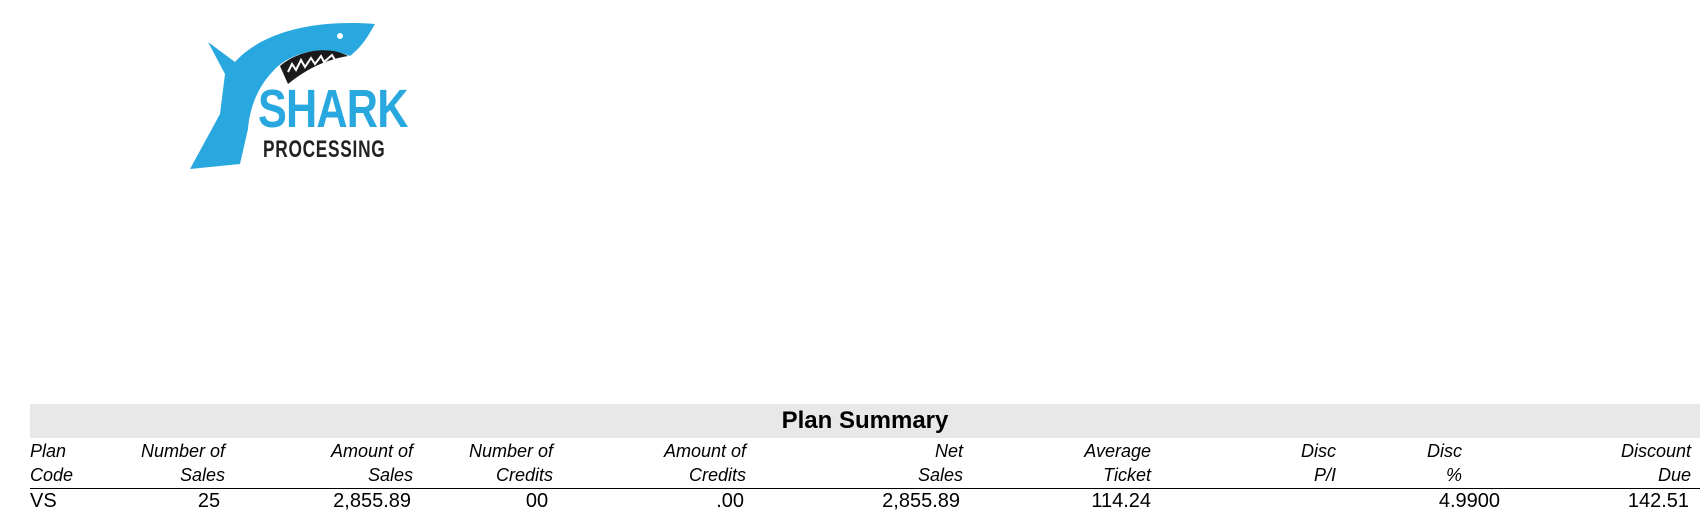 Image resolution: width=1700 pixels, height=514 pixels. I want to click on column-header: Average, so click(1117, 451).